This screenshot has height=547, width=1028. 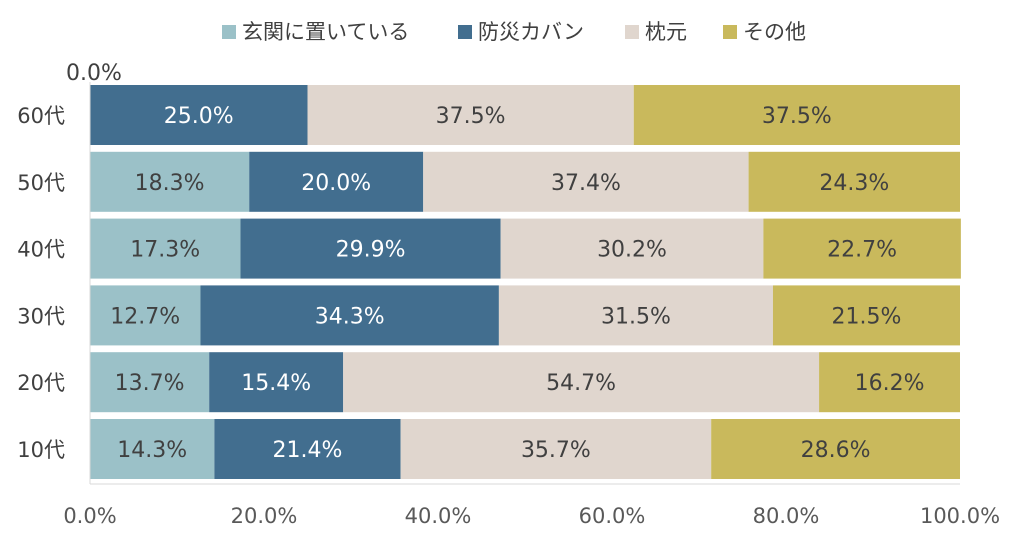 I want to click on data-label-5-3: 28.6%, so click(x=836, y=450).